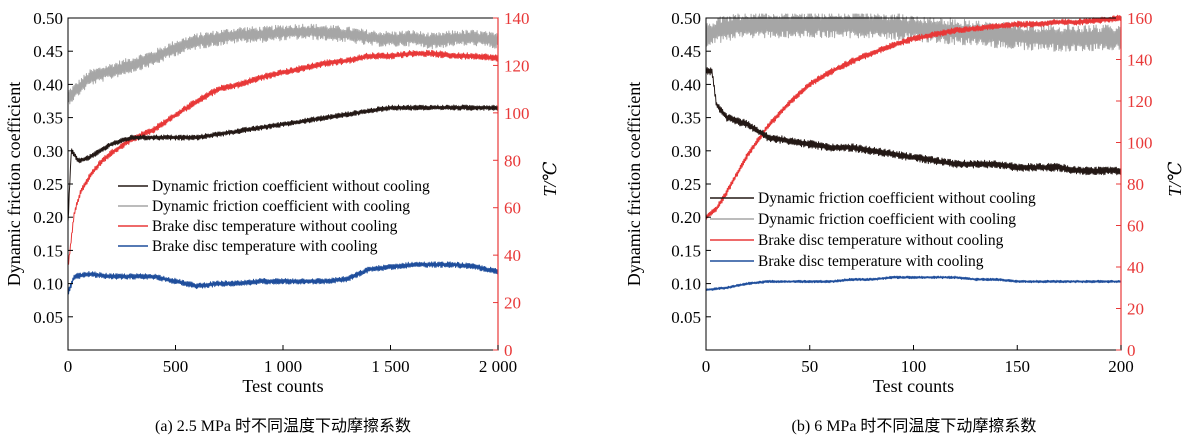 Image resolution: width=1188 pixels, height=439 pixels. Describe the element at coordinates (1140, 18) in the screenshot. I see `y-right-tick-label: 160` at that location.